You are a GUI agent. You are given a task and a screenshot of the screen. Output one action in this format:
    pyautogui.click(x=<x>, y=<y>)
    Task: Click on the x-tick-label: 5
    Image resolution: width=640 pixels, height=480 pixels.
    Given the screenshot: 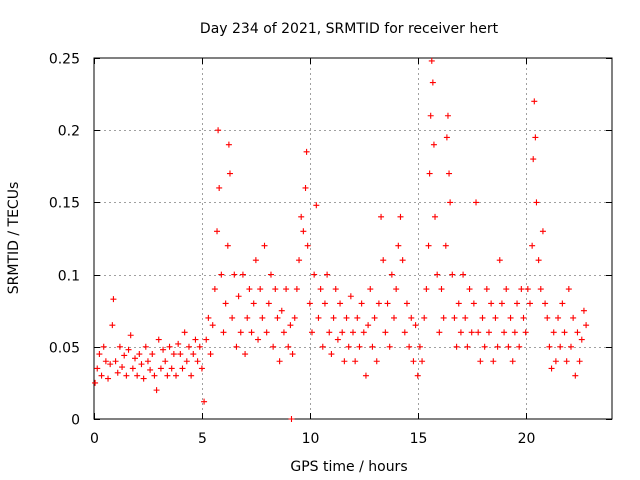 What is the action you would take?
    pyautogui.click(x=202, y=439)
    